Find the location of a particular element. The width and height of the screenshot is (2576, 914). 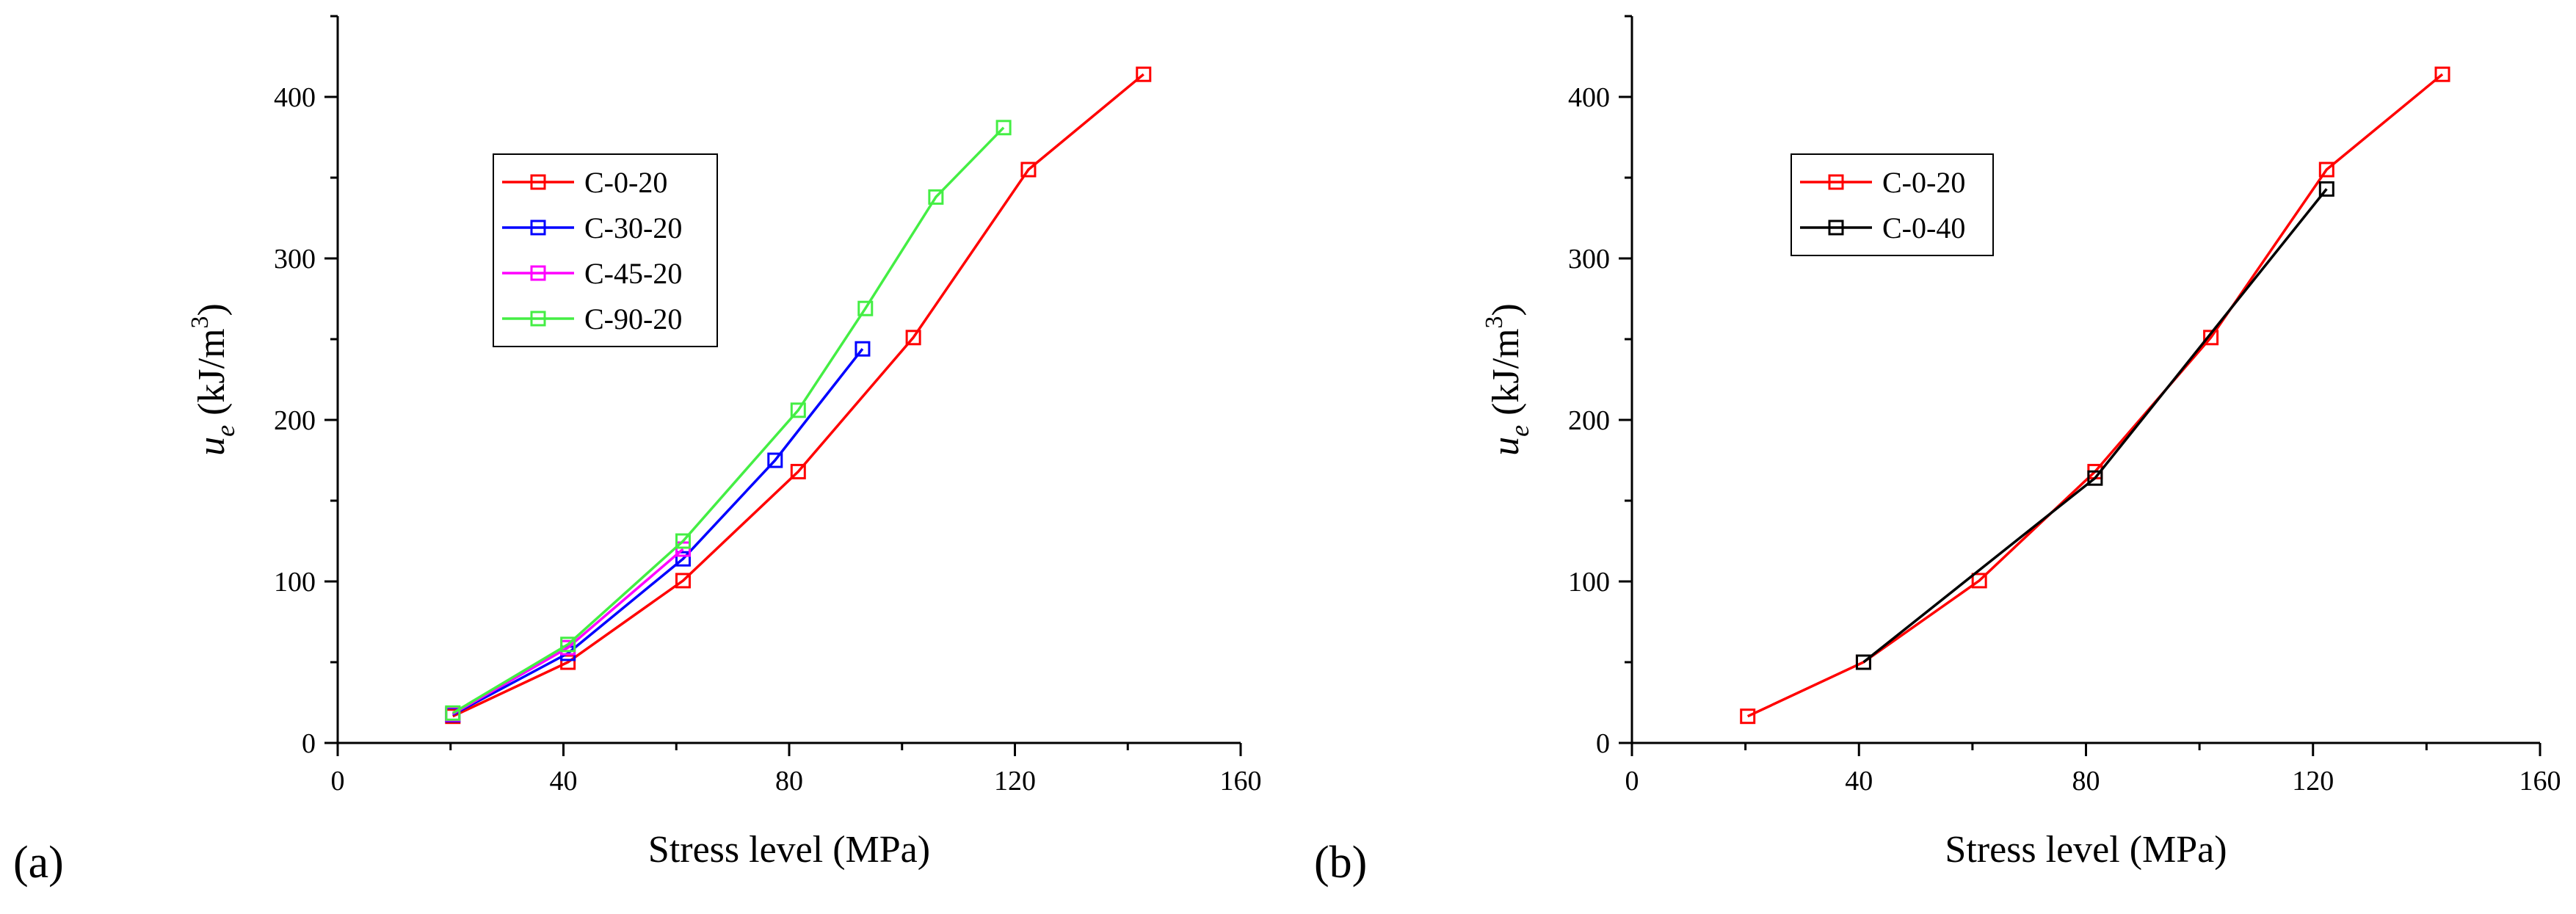

legend-item: C-45-20 is located at coordinates (592, 273).